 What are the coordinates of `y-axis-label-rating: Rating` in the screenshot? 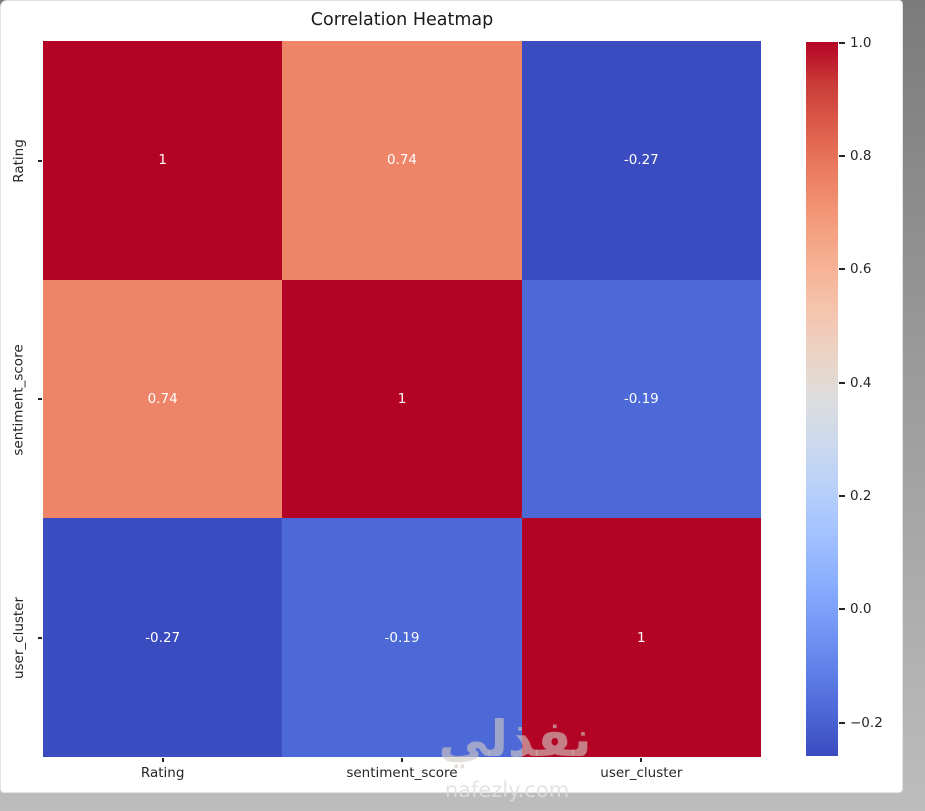 It's located at (19, 160).